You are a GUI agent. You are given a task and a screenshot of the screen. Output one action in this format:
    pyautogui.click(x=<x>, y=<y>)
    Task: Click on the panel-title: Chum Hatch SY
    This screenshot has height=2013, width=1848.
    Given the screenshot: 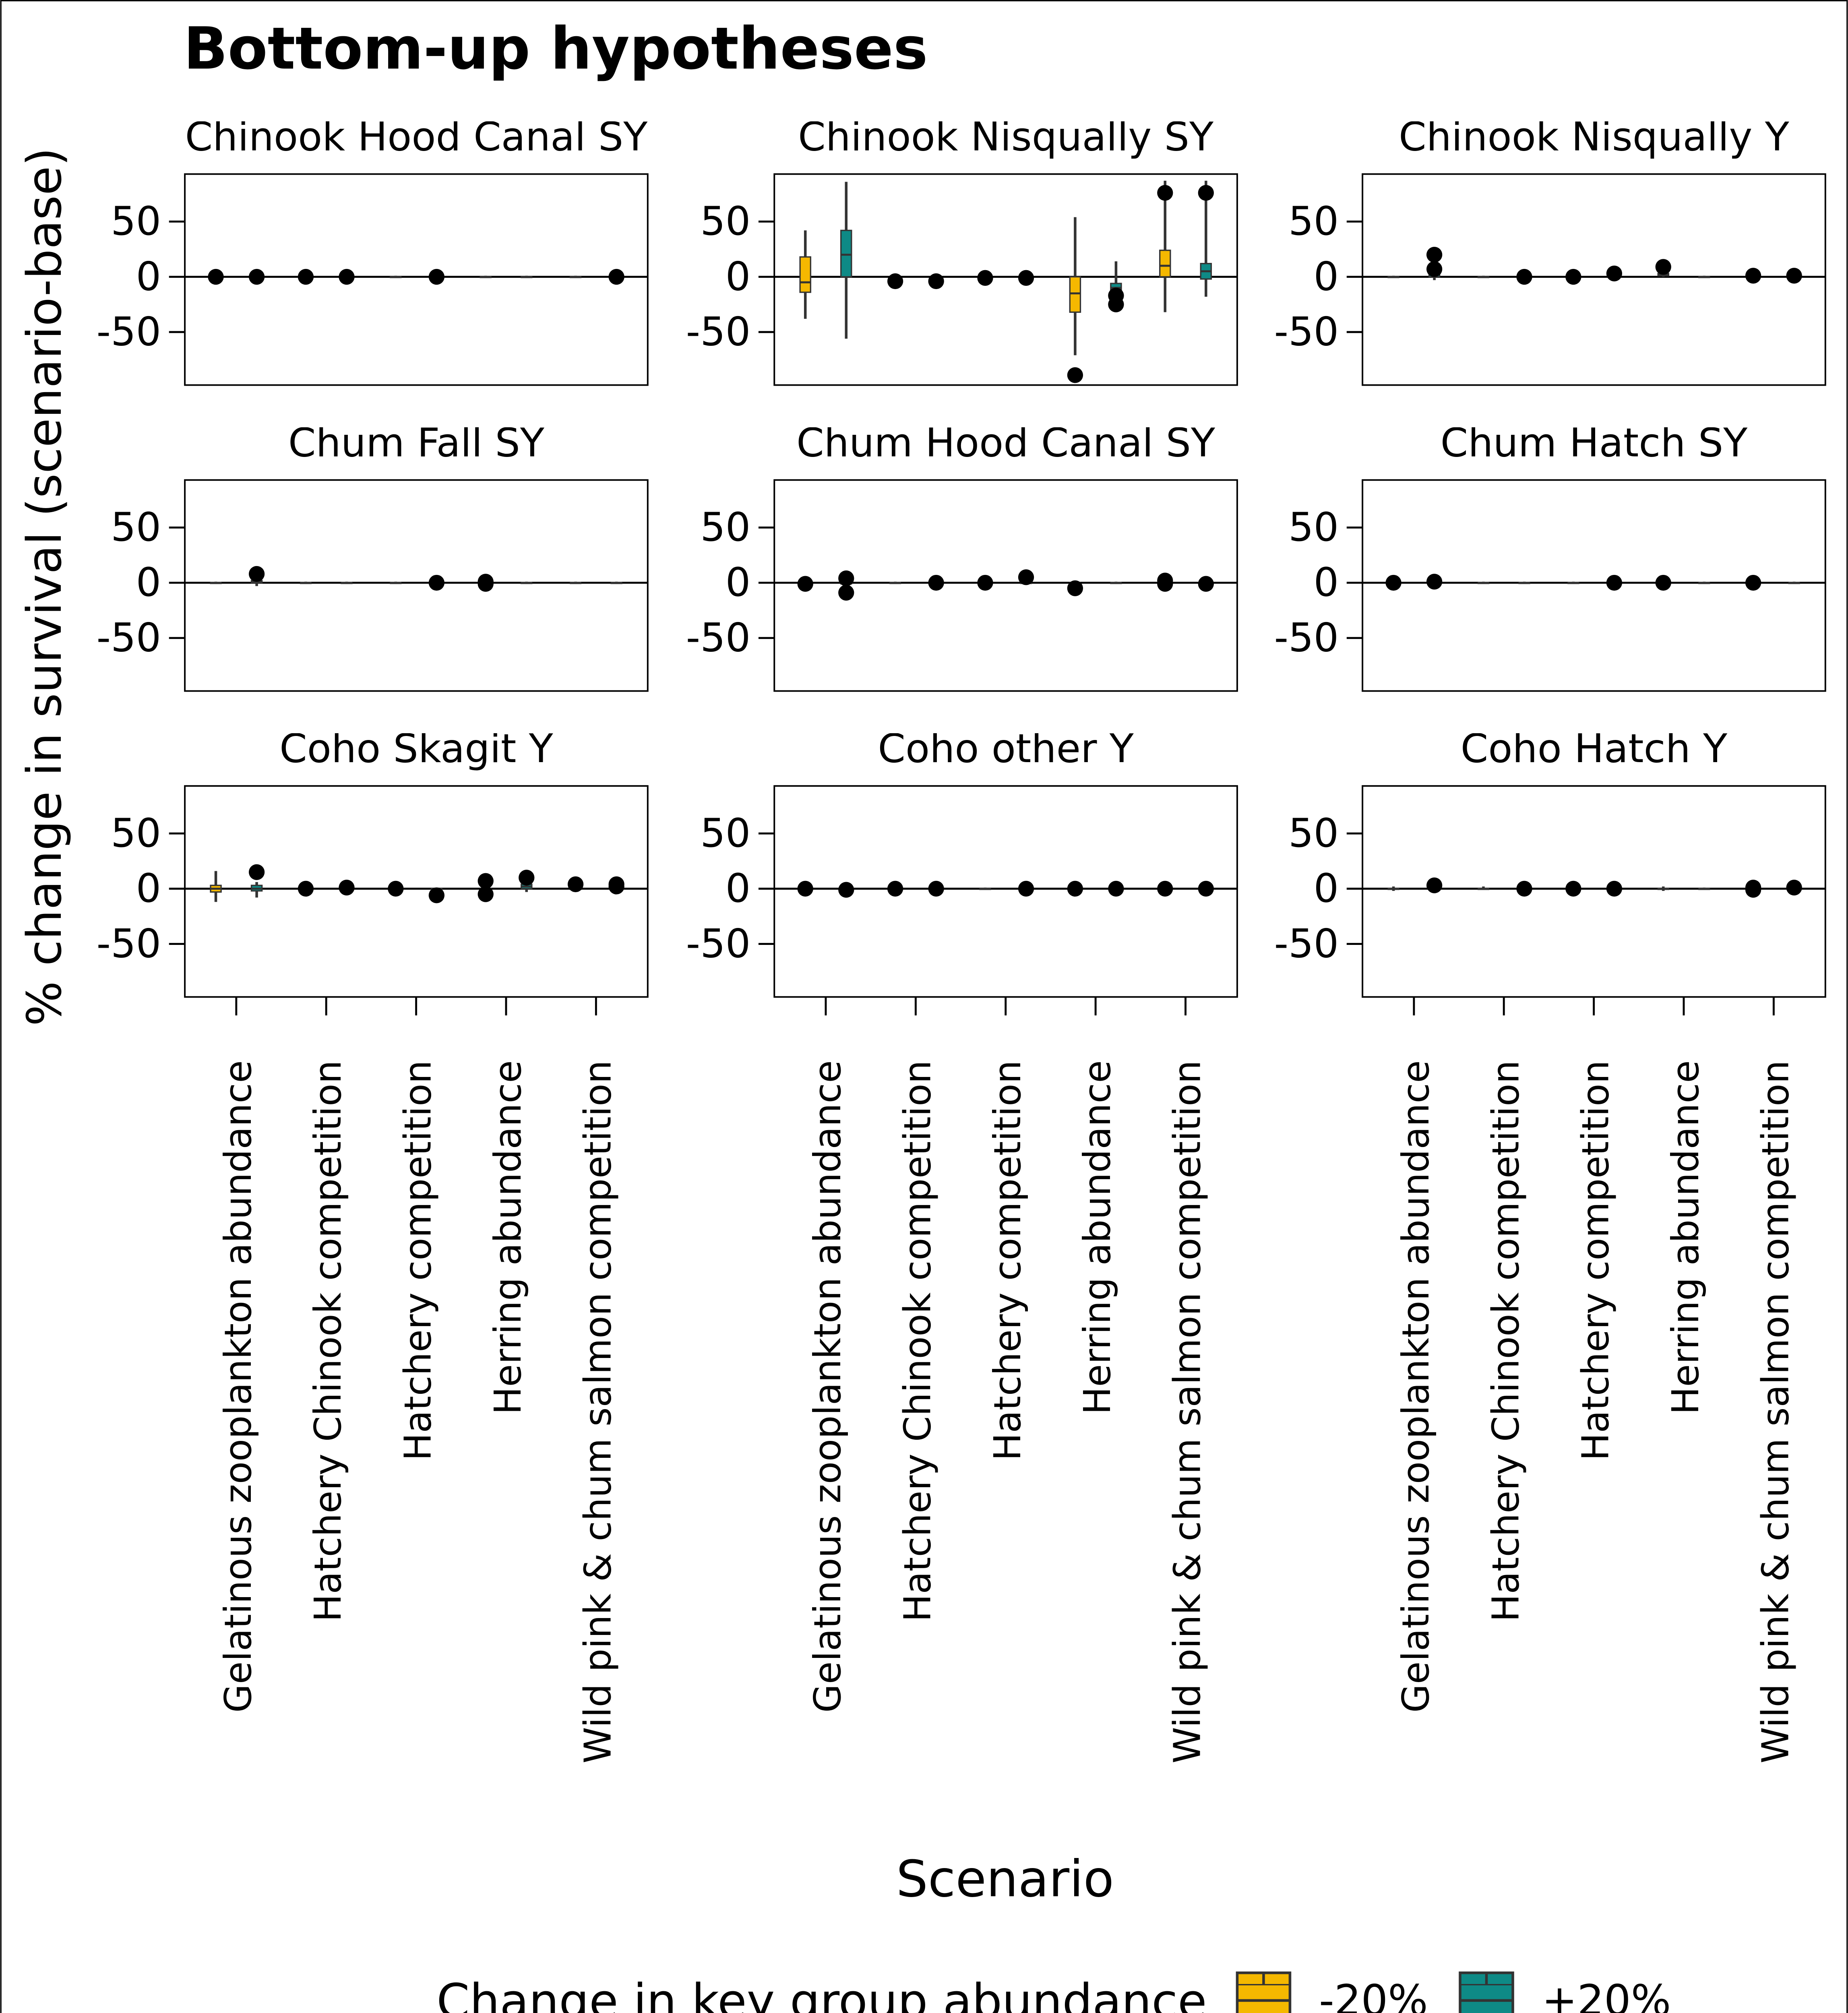 What is the action you would take?
    pyautogui.click(x=1594, y=443)
    